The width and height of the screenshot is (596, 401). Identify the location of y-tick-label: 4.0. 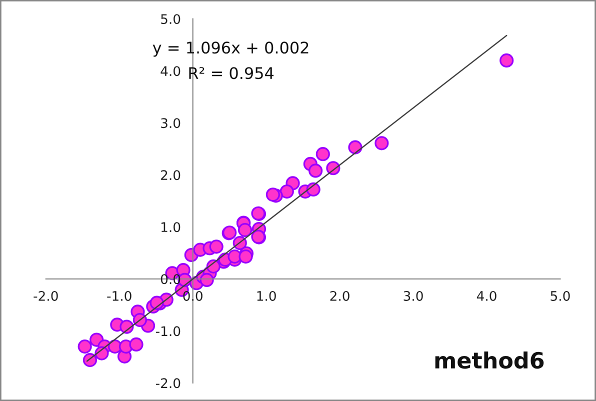
(170, 71).